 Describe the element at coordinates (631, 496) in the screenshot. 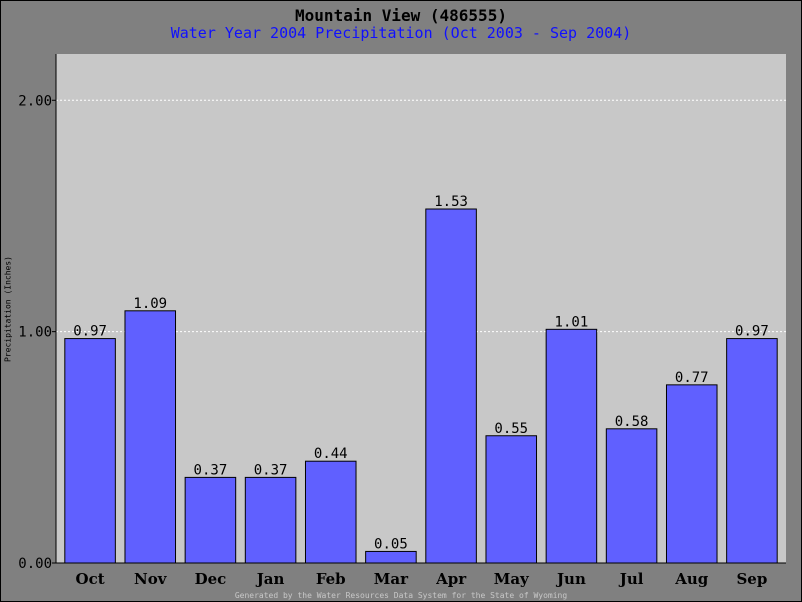

I see `bar-jul` at that location.